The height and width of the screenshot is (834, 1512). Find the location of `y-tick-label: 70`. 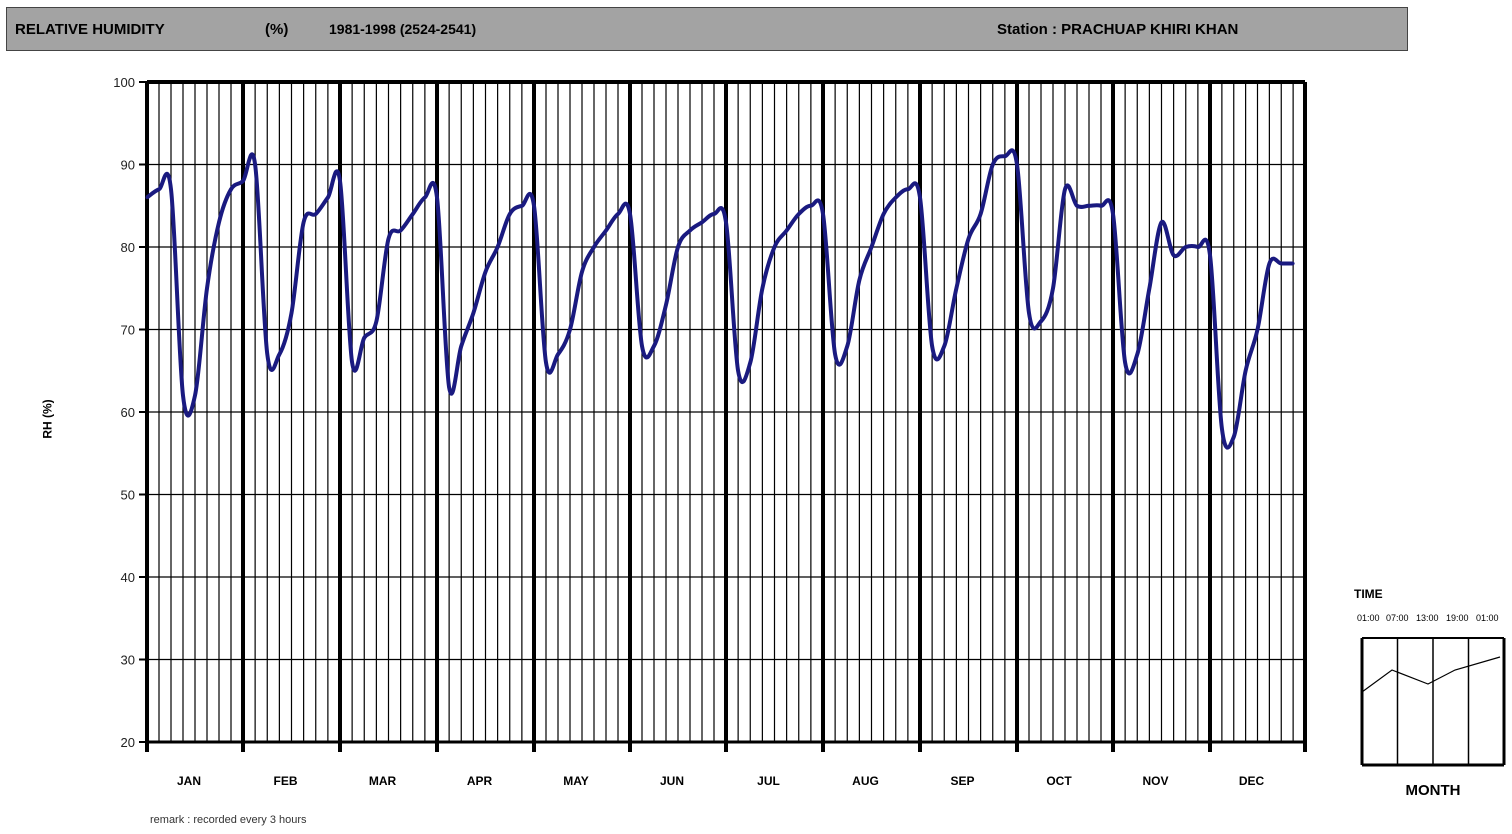

y-tick-label: 70 is located at coordinates (128, 330).